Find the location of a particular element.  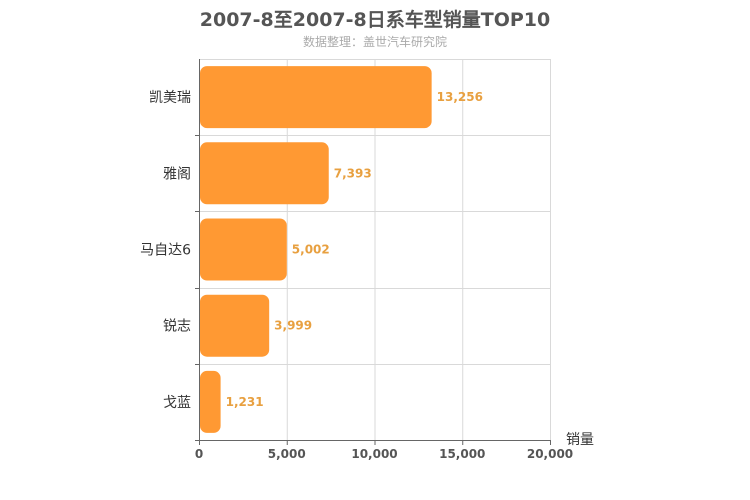

x-axis-title: 销量 is located at coordinates (580, 440).